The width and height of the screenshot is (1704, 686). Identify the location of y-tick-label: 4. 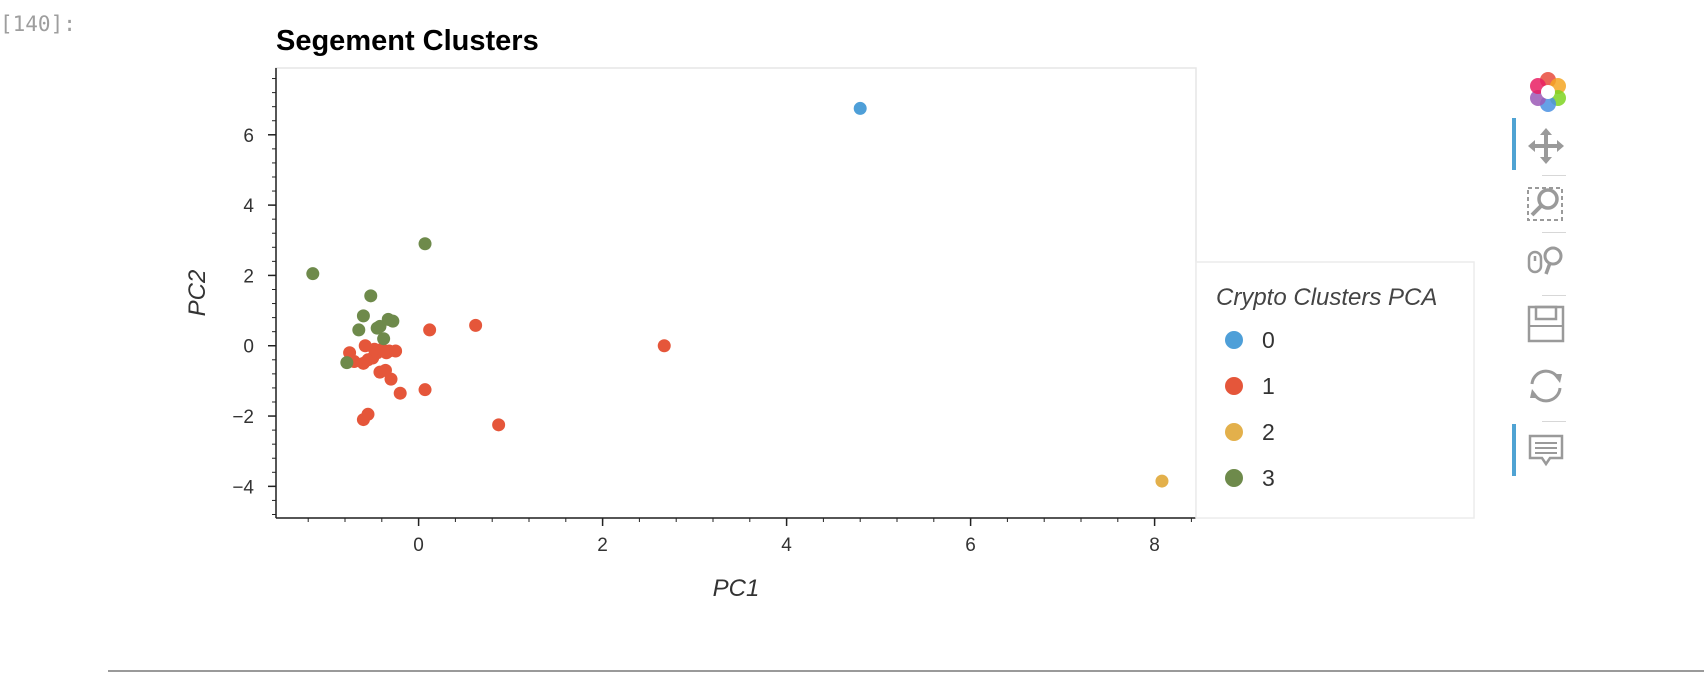
(248, 206).